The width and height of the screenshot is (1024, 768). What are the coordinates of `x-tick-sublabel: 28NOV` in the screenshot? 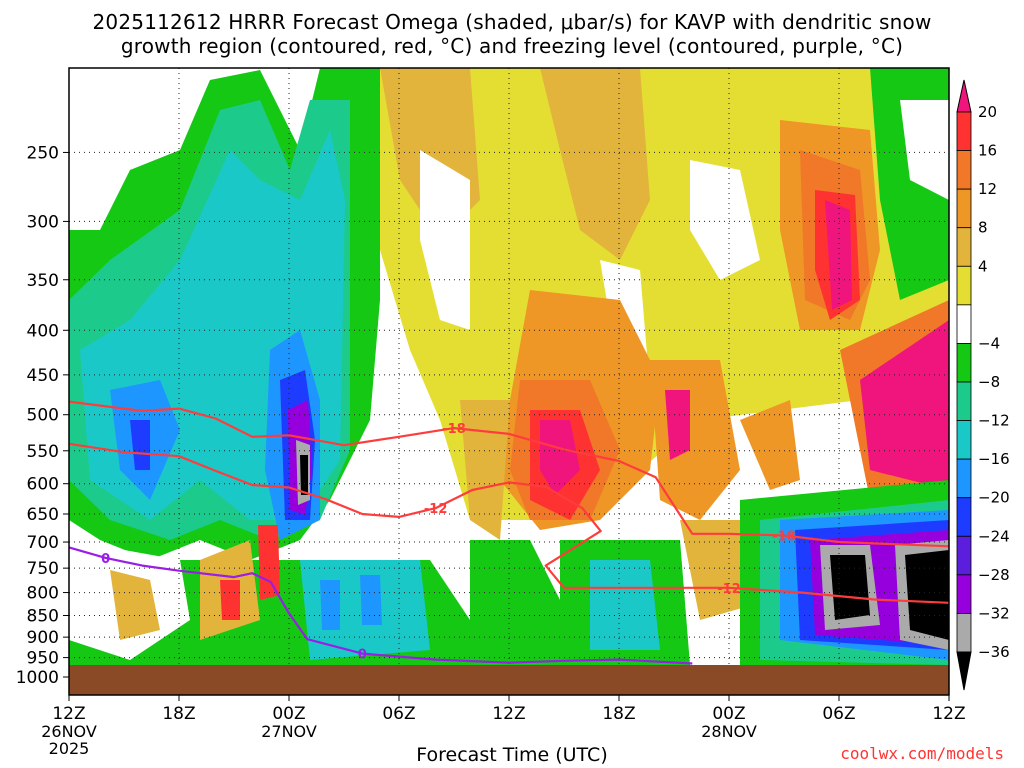 It's located at (729, 731).